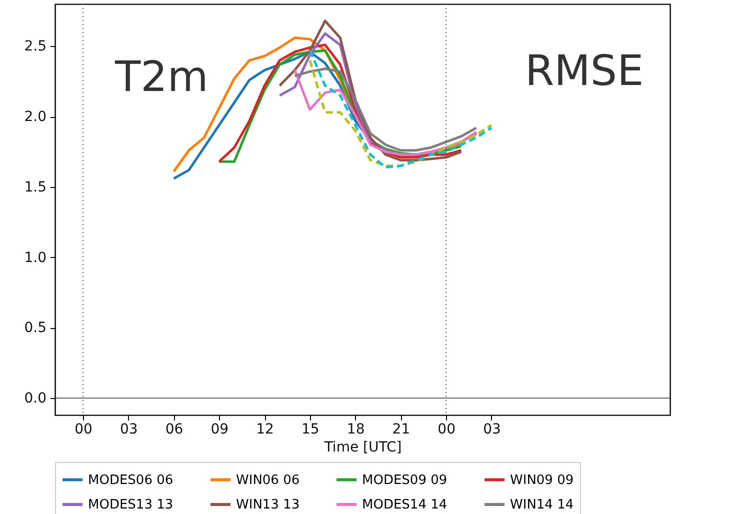  I want to click on x-axis-title: Time [UTC], so click(362, 448).